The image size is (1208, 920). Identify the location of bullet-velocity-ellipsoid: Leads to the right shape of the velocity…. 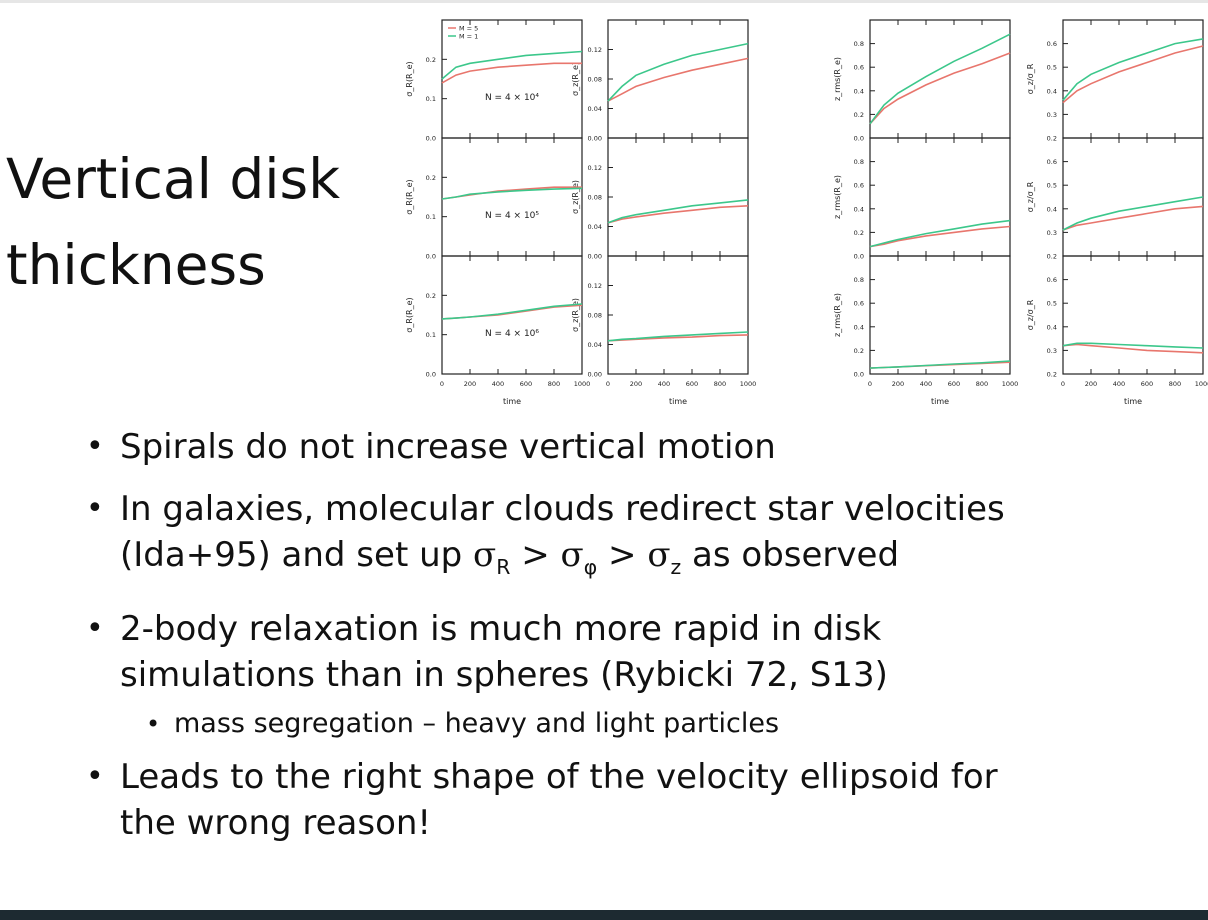
(641, 800).